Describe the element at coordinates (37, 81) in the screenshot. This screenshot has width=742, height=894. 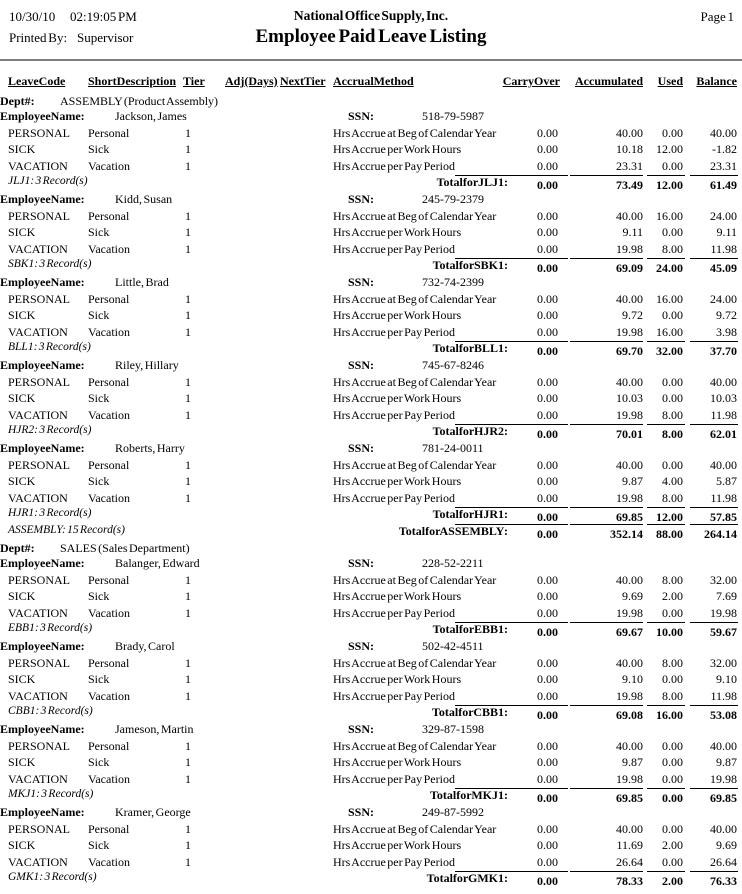
I see `column-header-leave-code: Leave Code` at that location.